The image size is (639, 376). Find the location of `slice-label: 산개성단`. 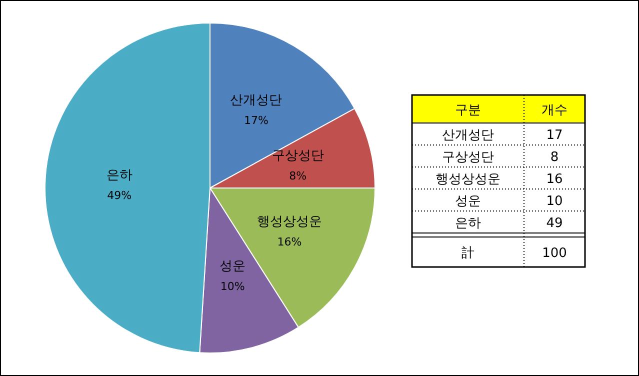

slice-label: 산개성단 is located at coordinates (256, 100).